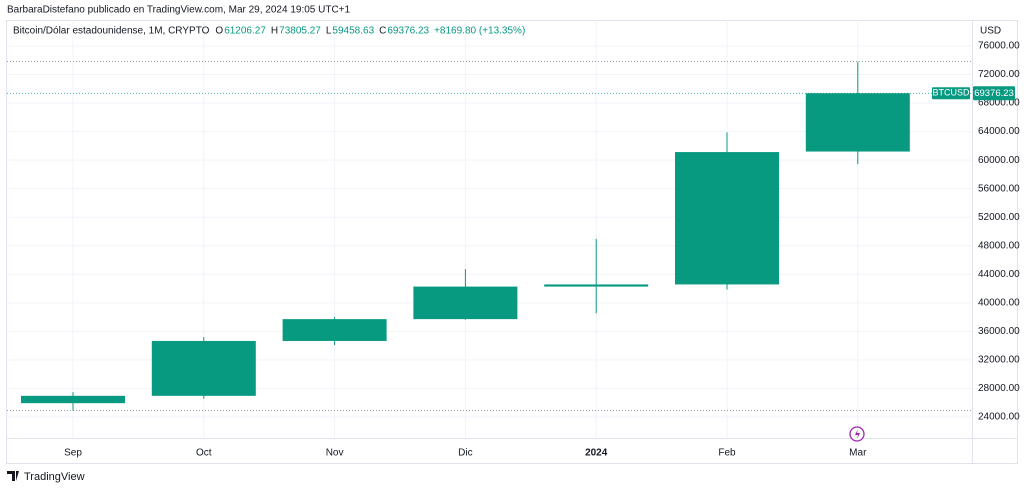 The width and height of the screenshot is (1024, 489). I want to click on x-tick-label: 2024, so click(596, 453).